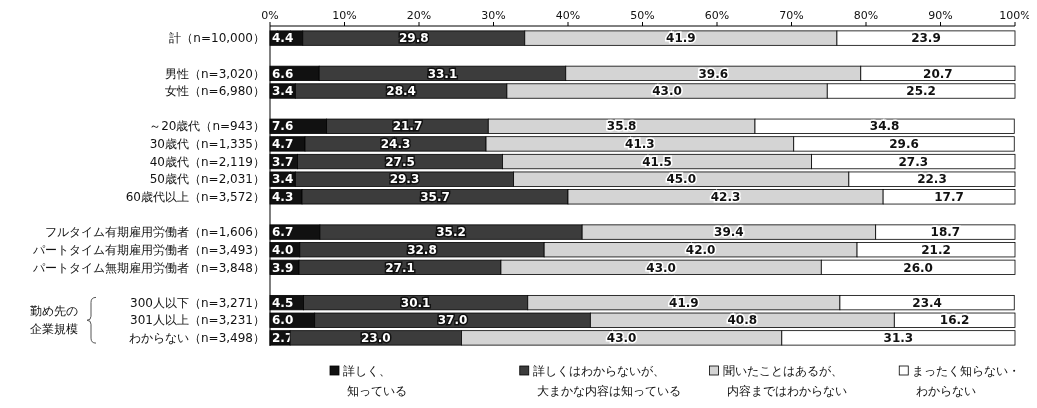 Image resolution: width=1037 pixels, height=408 pixels. What do you see at coordinates (283, 267) in the screenshot?
I see `data-label: 3.9` at bounding box center [283, 267].